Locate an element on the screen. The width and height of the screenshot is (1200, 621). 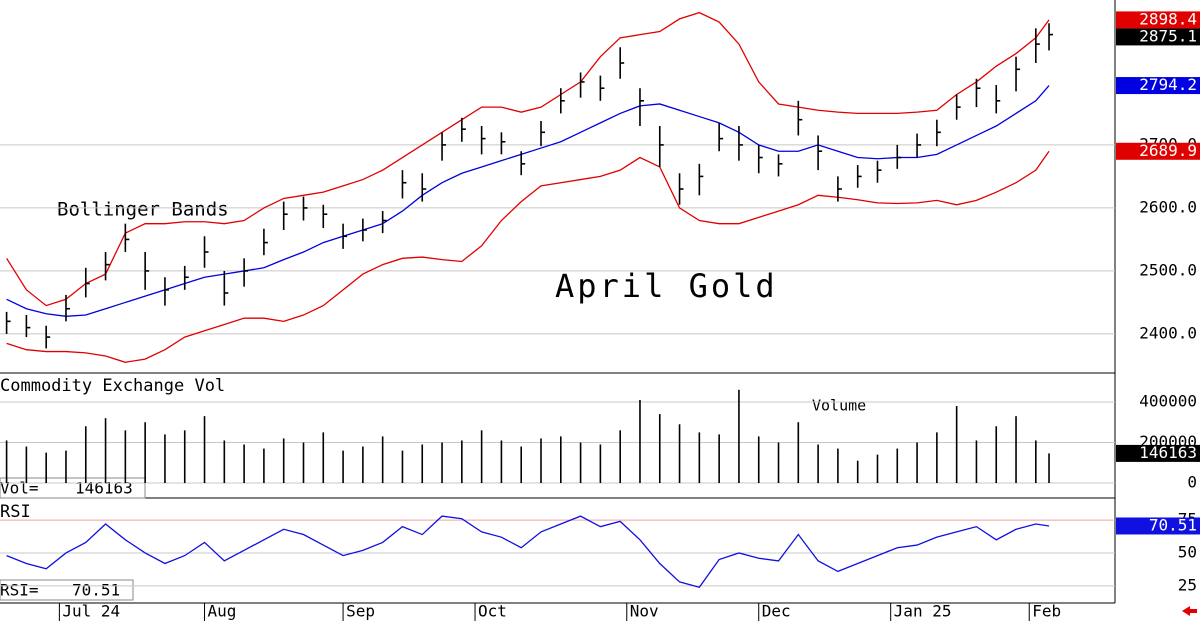
last-value: 2794.2 is located at coordinates (1168, 84).